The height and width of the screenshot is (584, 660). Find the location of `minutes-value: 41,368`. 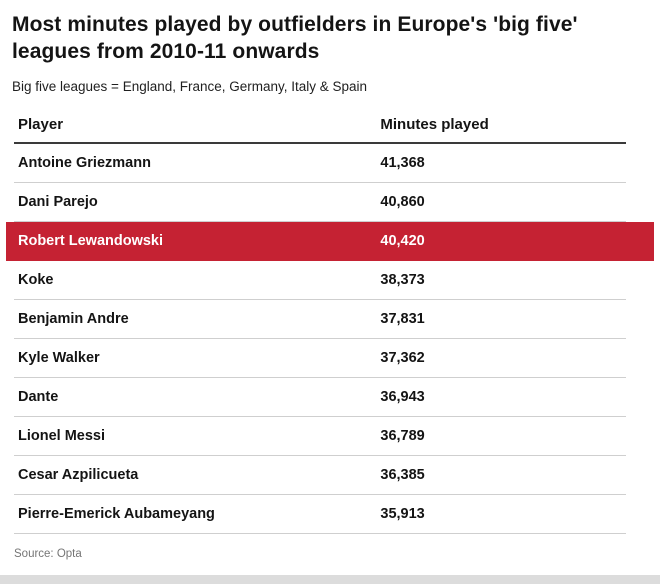

minutes-value: 41,368 is located at coordinates (402, 162).